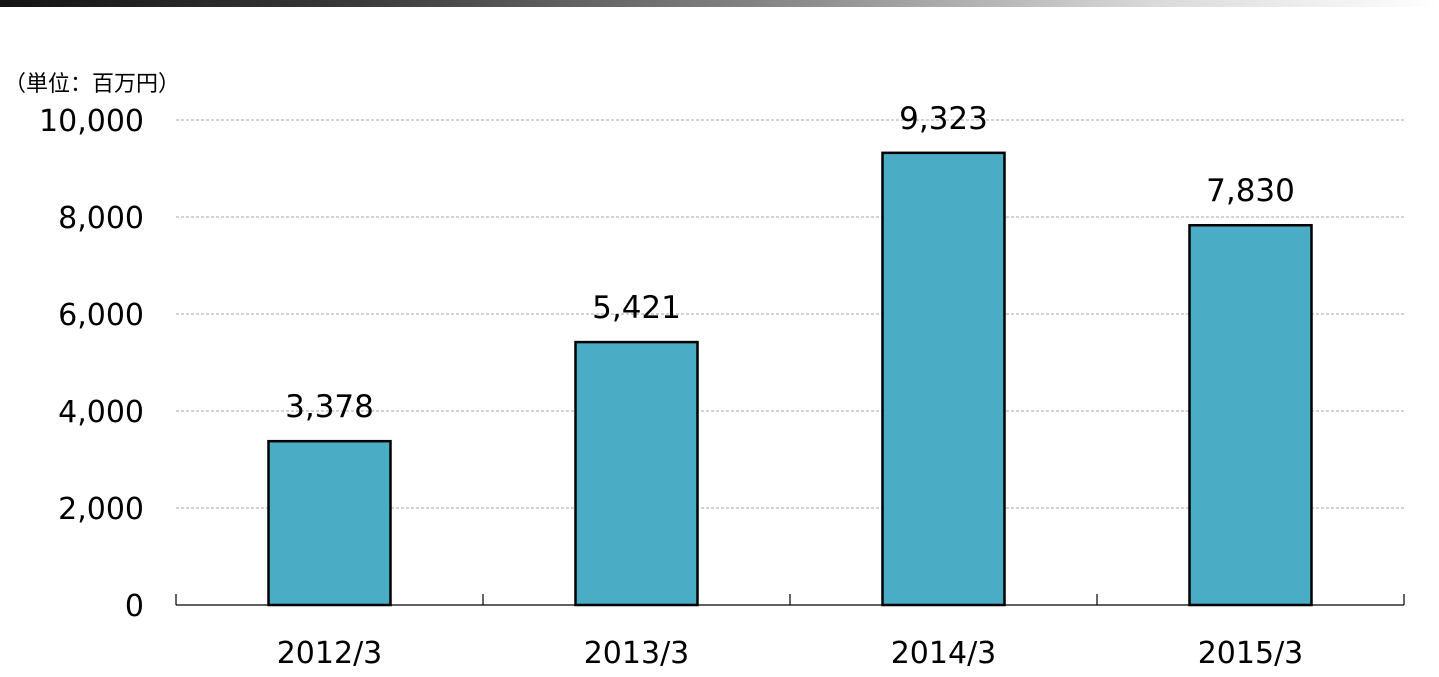  What do you see at coordinates (101, 218) in the screenshot?
I see `y-tick-label: 8,000` at bounding box center [101, 218].